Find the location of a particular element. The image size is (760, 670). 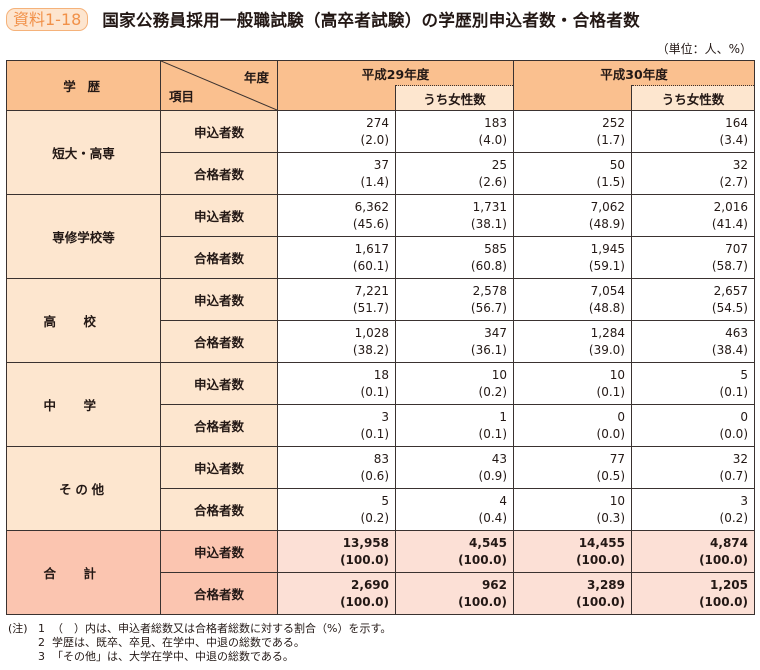

cell-value: 183 (4.0) is located at coordinates (454, 131).